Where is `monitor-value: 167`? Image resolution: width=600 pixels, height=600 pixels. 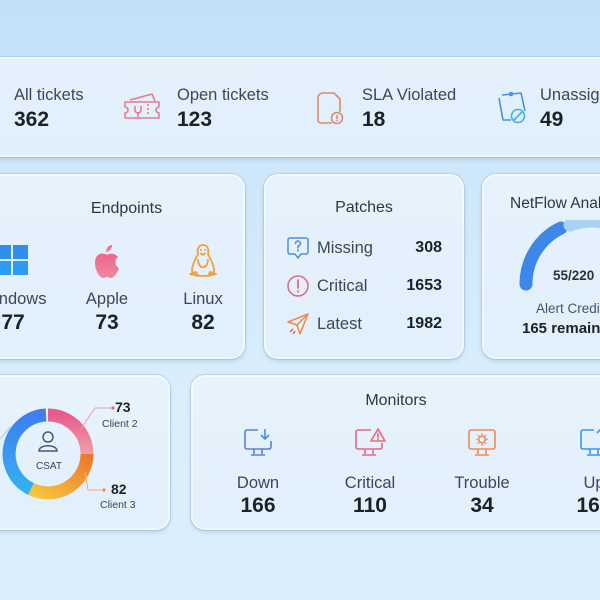 monitor-value: 167 is located at coordinates (588, 505).